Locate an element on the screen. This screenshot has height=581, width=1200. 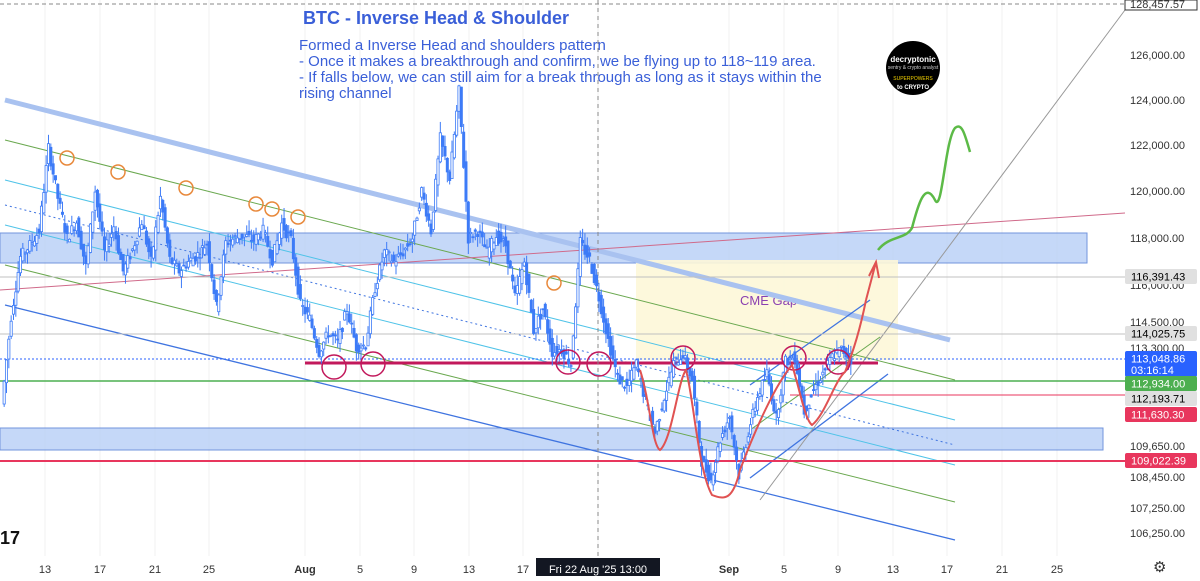
tradingview-logo-icon: 17 is located at coordinates (10, 538).